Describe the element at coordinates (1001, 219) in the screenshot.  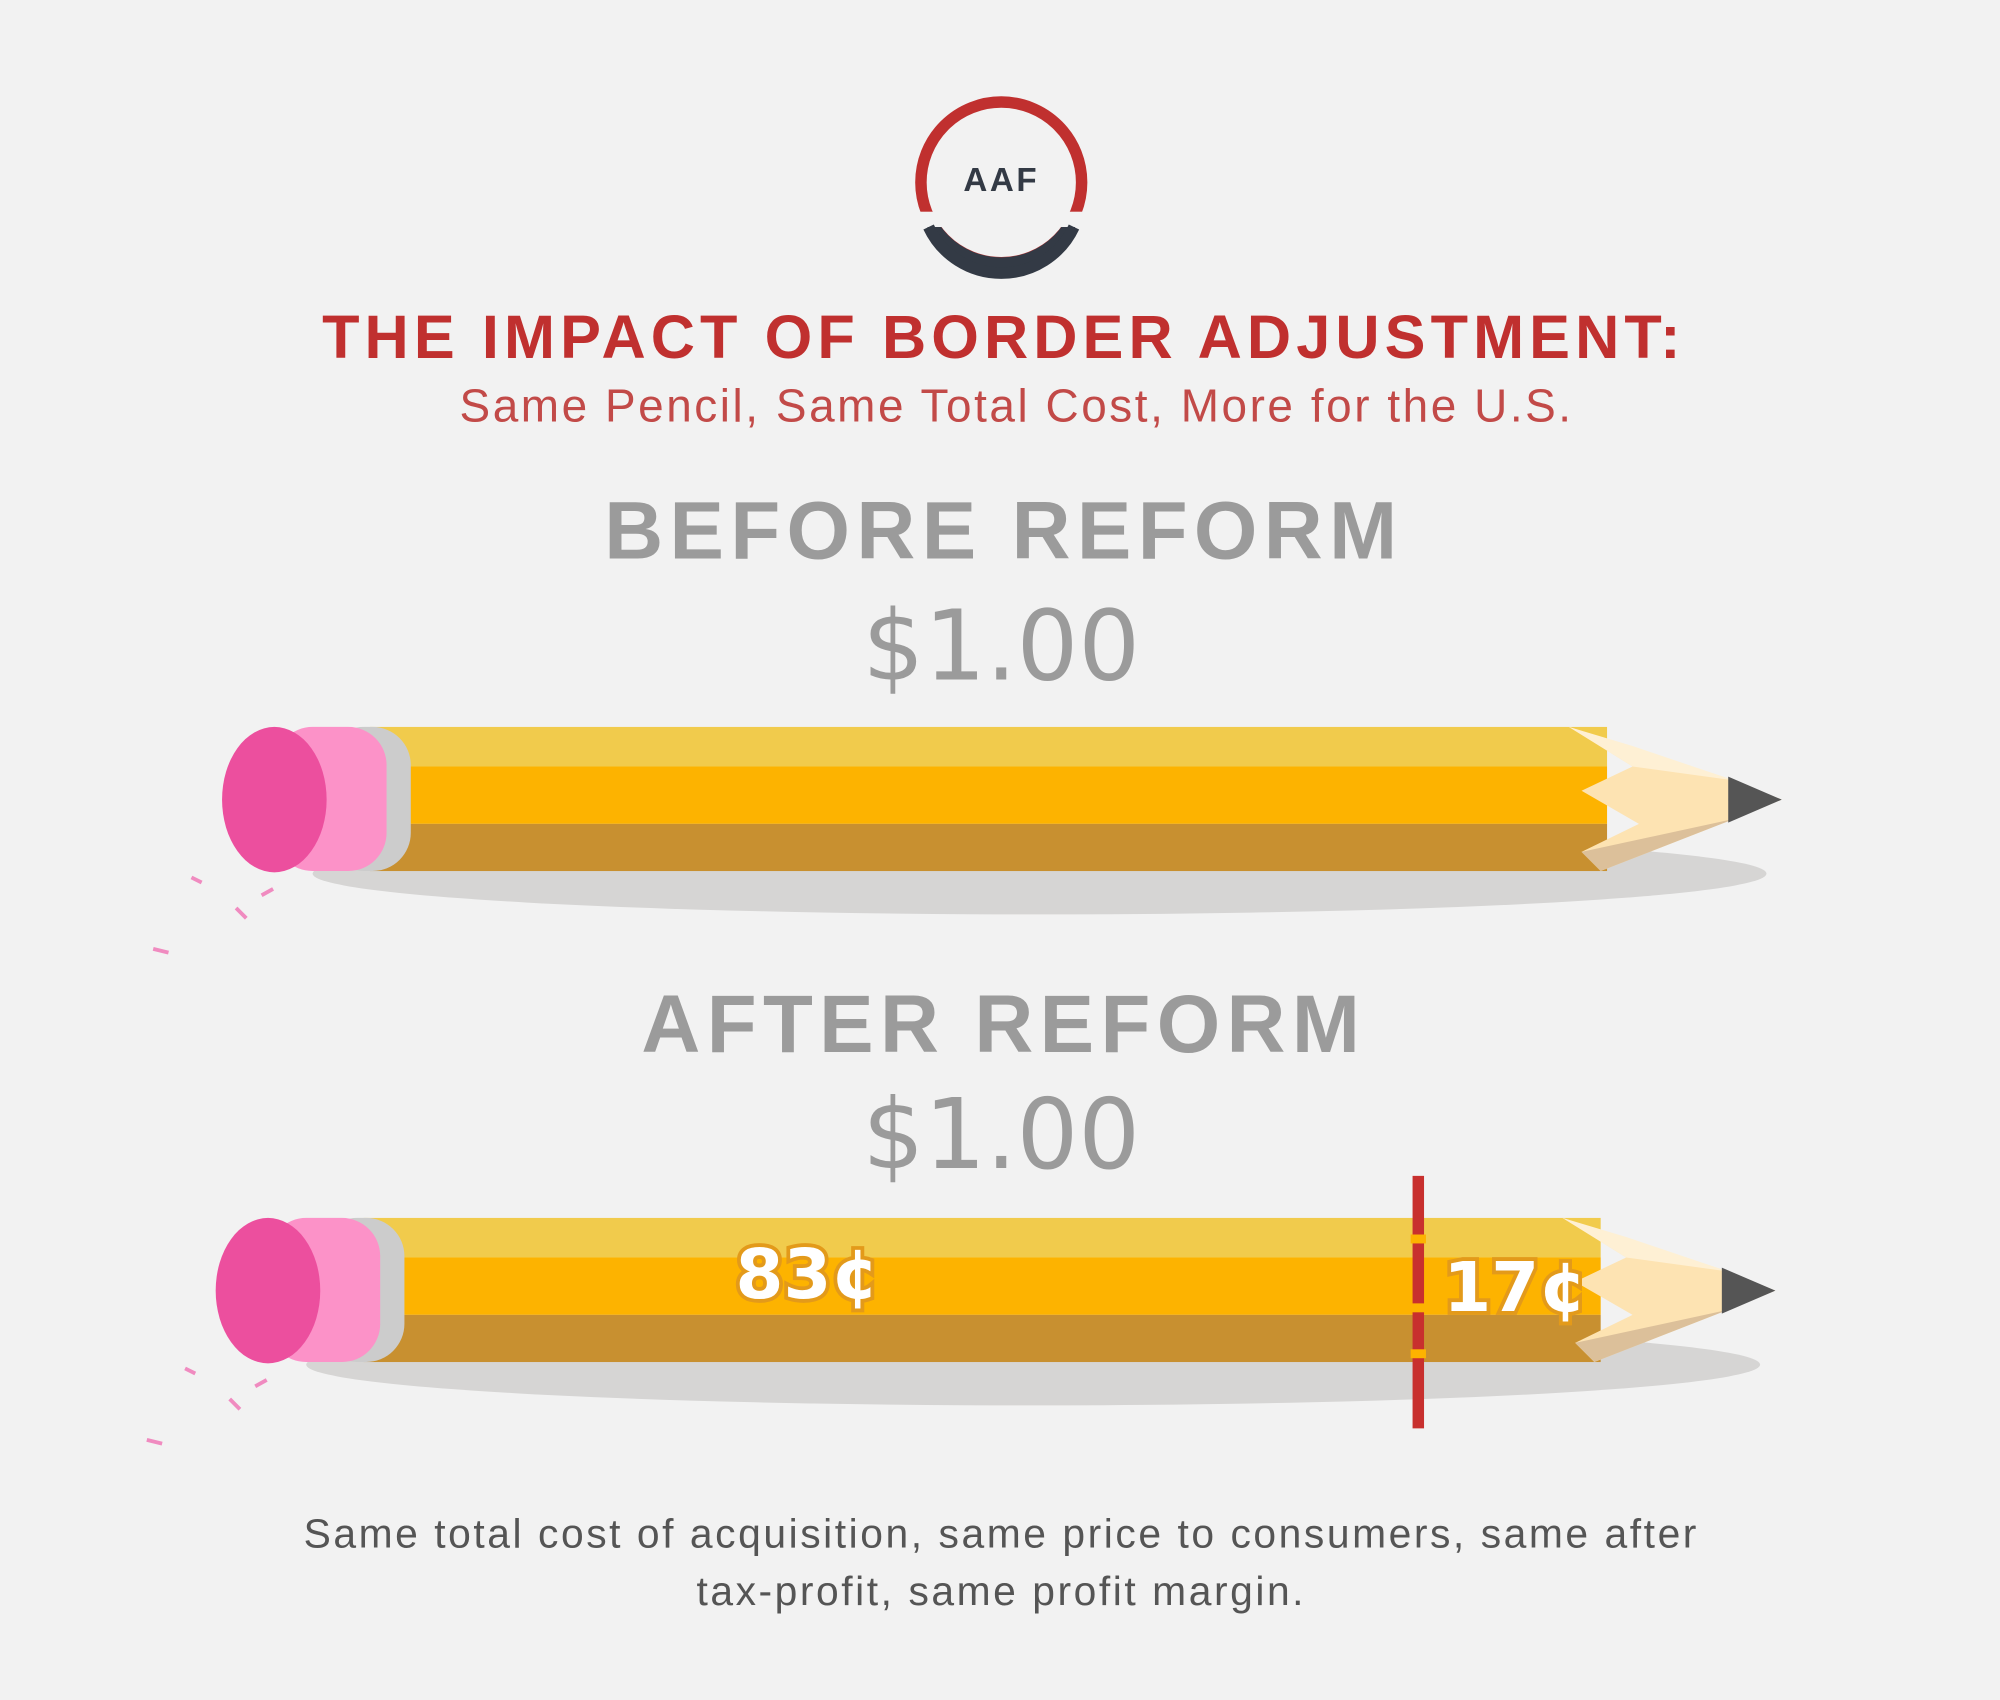
I see `logo-gap` at that location.